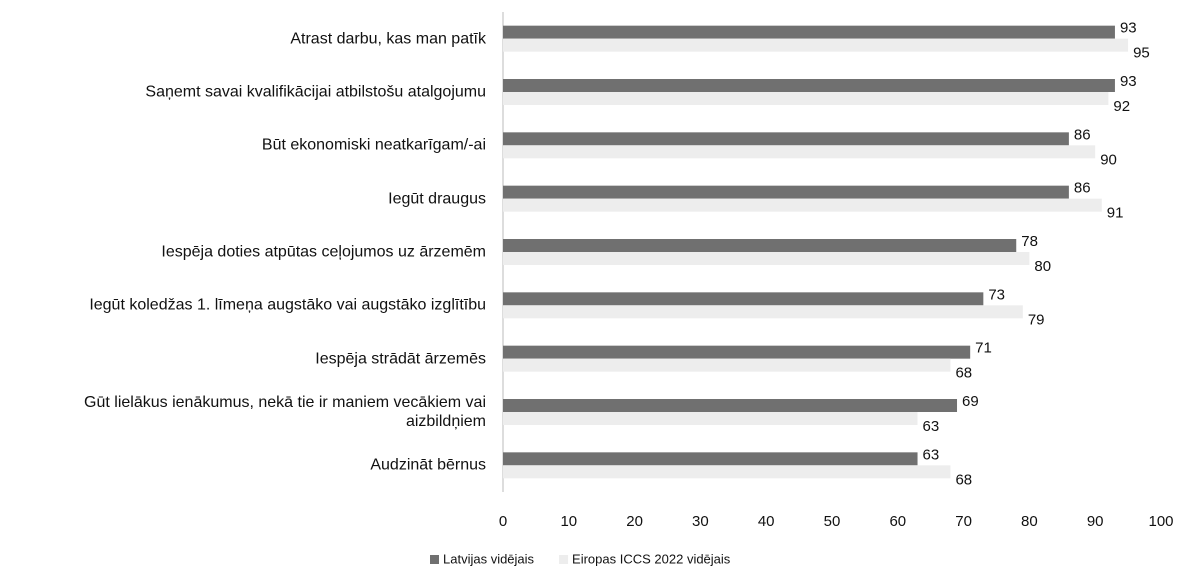 Image resolution: width=1177 pixels, height=568 pixels. Describe the element at coordinates (388, 39) in the screenshot. I see `category-label: Atrast darbu, kas man patīk` at that location.